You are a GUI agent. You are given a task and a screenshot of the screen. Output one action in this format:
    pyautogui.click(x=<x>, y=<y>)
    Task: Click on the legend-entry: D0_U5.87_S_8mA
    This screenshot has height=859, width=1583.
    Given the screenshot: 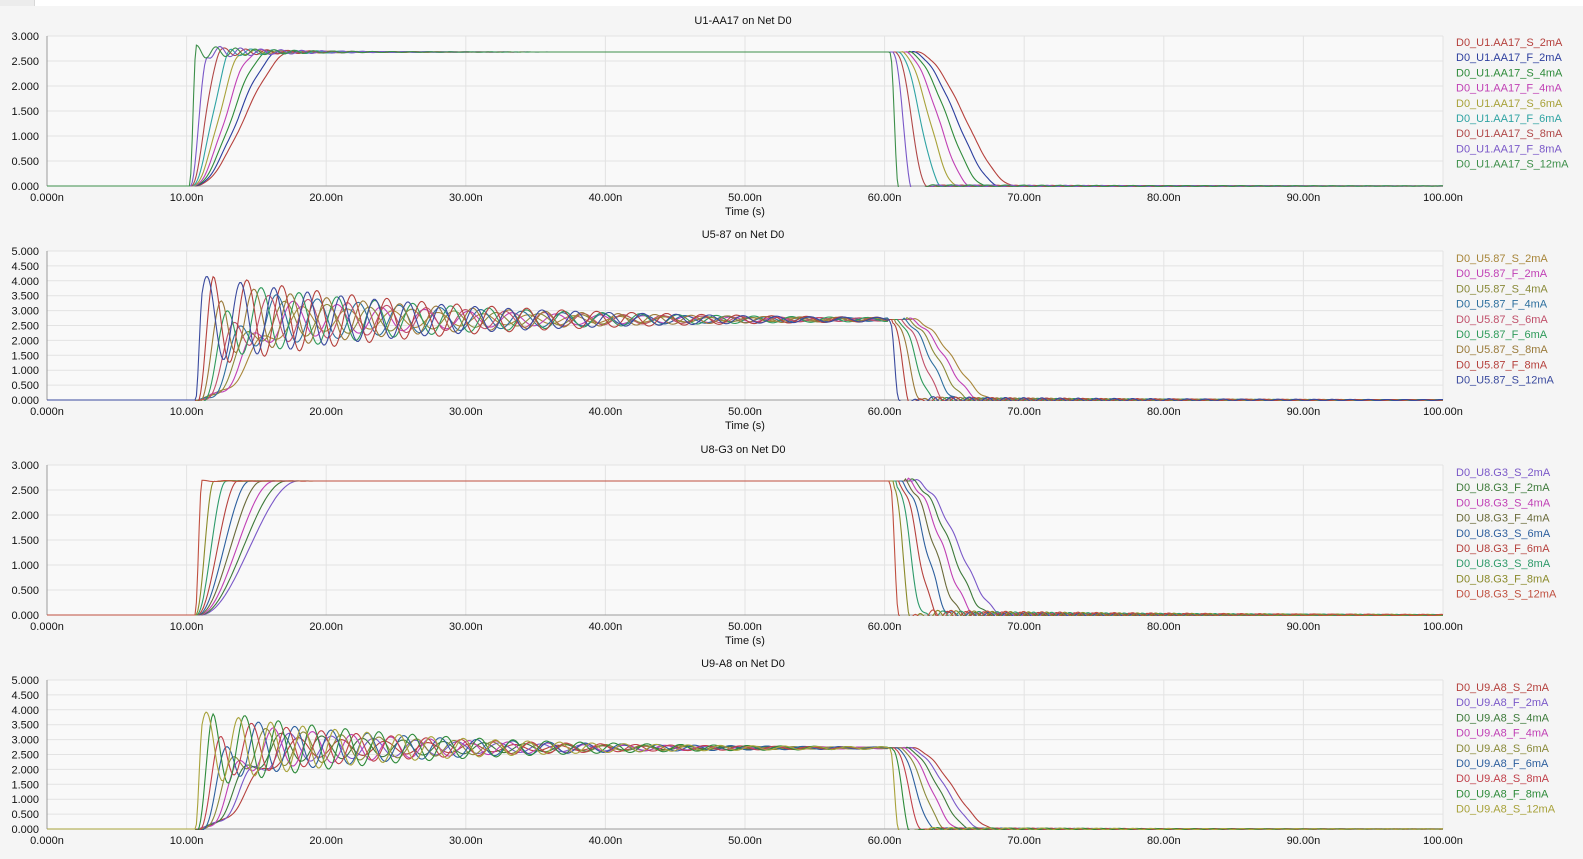 What is the action you would take?
    pyautogui.click(x=1502, y=350)
    